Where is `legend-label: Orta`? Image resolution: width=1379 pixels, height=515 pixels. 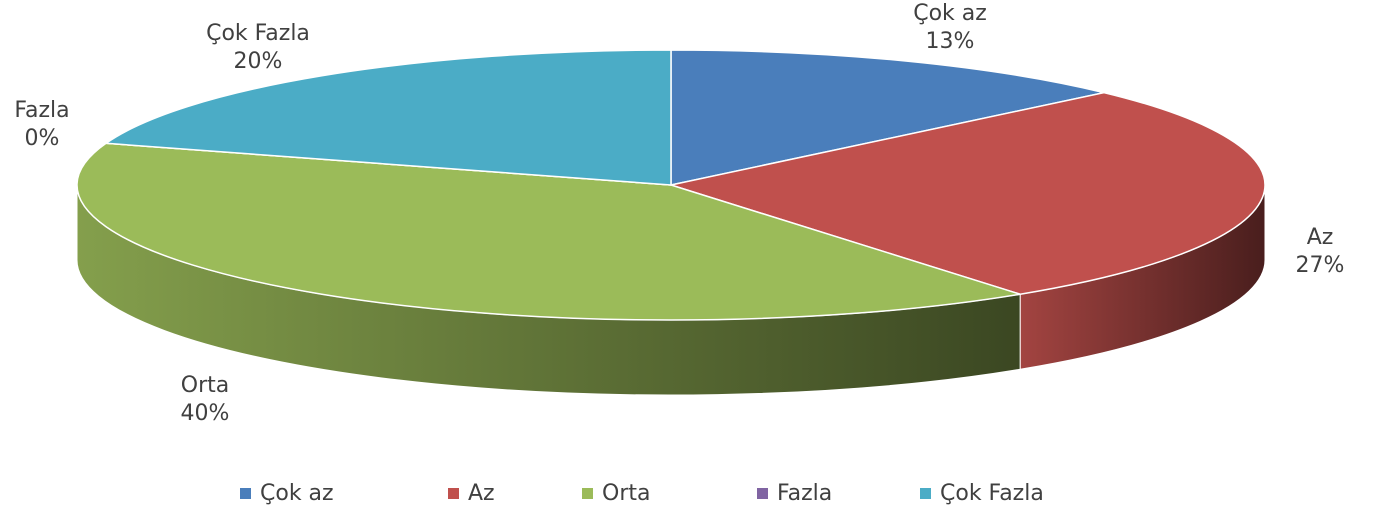
legend-label: Orta is located at coordinates (626, 493).